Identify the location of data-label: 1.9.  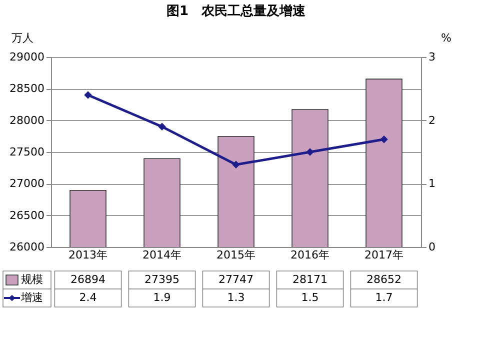
(162, 297).